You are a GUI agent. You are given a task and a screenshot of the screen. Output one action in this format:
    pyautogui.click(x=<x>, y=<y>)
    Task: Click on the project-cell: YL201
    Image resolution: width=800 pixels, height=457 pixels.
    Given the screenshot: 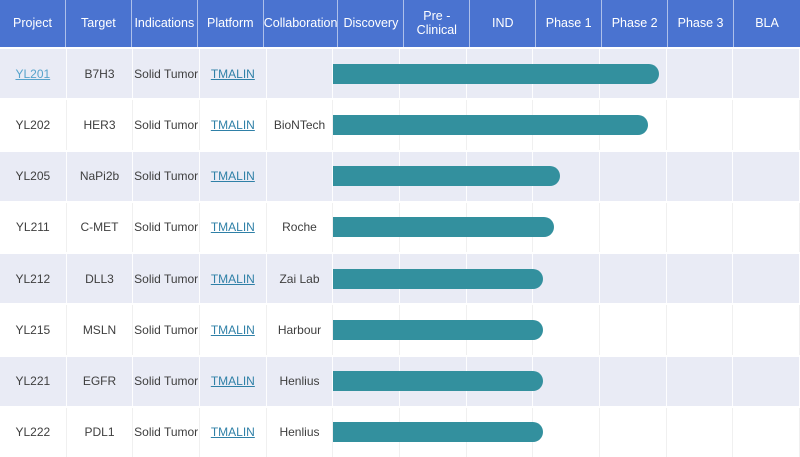 What is the action you would take?
    pyautogui.click(x=33, y=74)
    